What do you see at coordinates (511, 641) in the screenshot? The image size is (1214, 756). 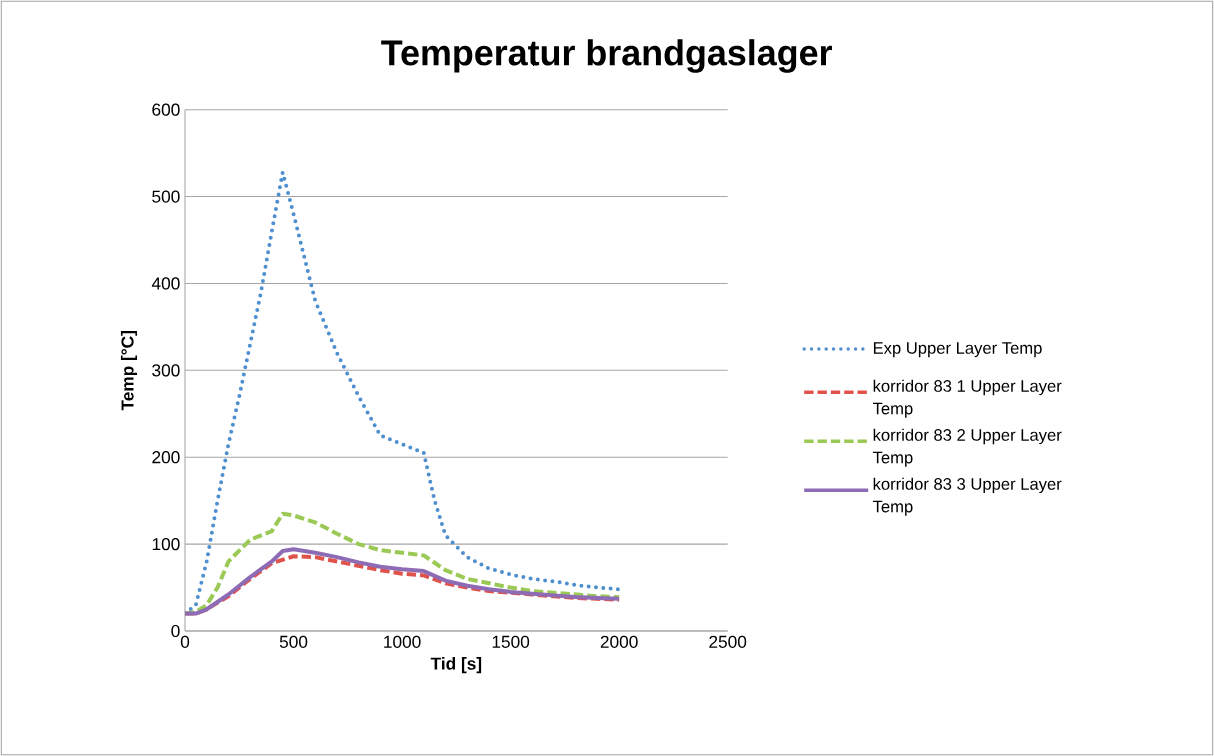 I see `x-tick-label: 1500` at bounding box center [511, 641].